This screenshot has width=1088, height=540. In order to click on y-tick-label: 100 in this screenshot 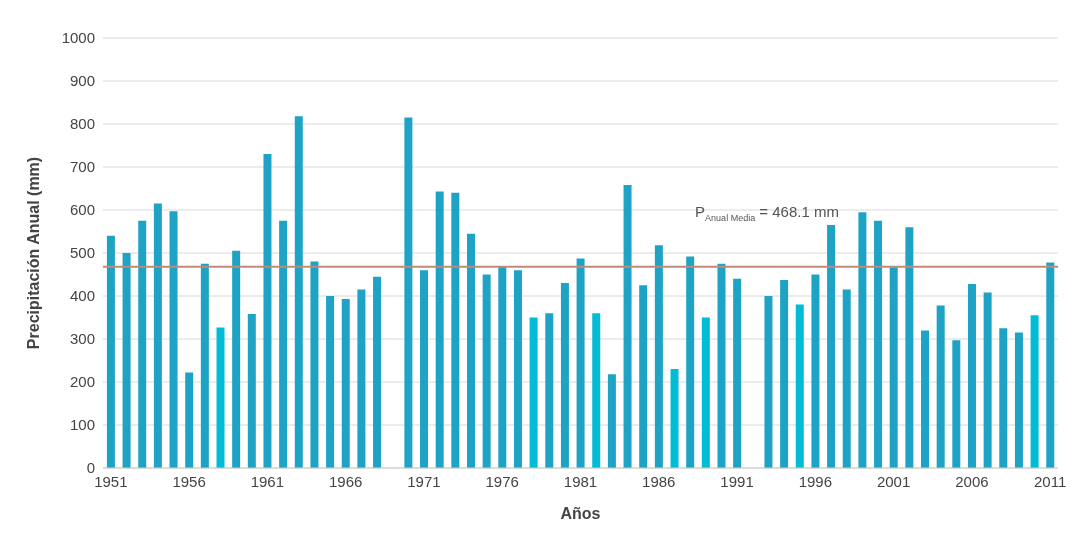, I will do `click(82, 425)`.